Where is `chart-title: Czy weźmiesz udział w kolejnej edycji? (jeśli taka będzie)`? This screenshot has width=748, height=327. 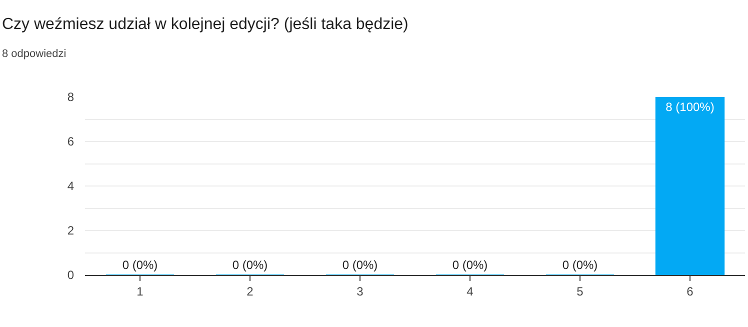 chart-title: Czy weźmiesz udział w kolejnej edycji? (jeśli taka będzie) is located at coordinates (205, 24).